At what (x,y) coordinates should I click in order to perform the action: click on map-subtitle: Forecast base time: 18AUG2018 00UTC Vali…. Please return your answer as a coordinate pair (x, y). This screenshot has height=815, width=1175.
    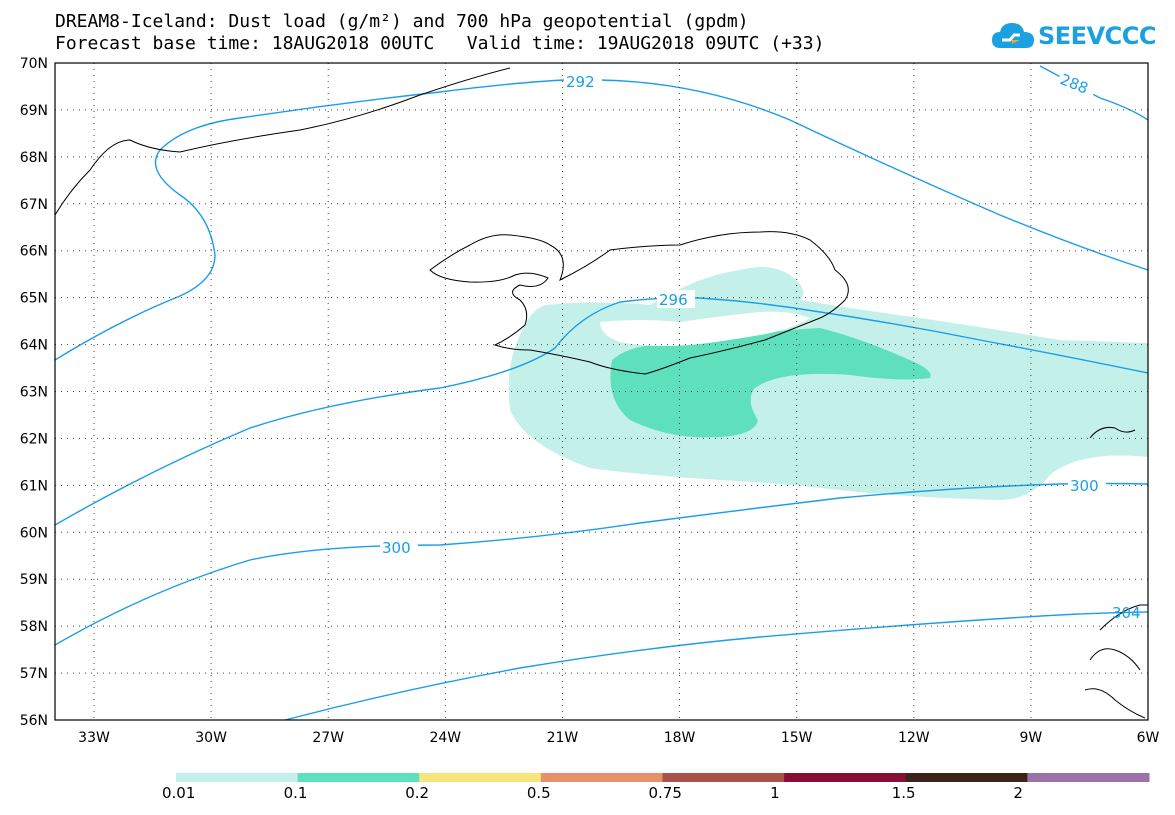
    Looking at the image, I should click on (440, 43).